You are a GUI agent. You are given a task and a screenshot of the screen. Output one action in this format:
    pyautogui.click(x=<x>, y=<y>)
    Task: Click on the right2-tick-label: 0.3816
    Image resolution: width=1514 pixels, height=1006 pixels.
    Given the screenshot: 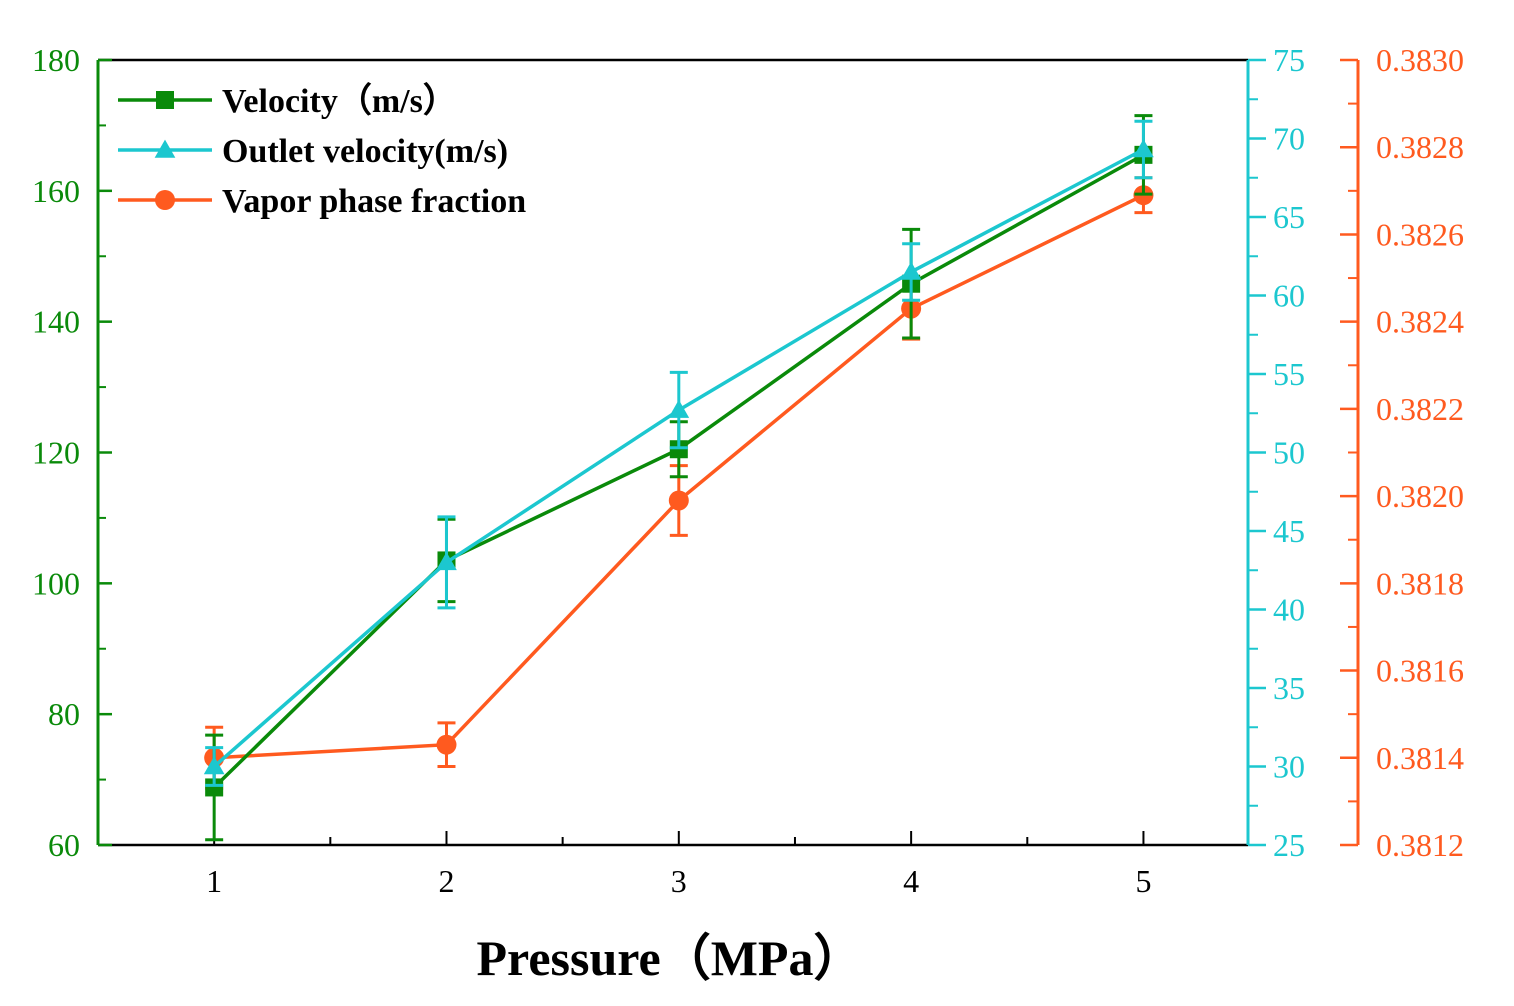 What is the action you would take?
    pyautogui.click(x=1420, y=671)
    